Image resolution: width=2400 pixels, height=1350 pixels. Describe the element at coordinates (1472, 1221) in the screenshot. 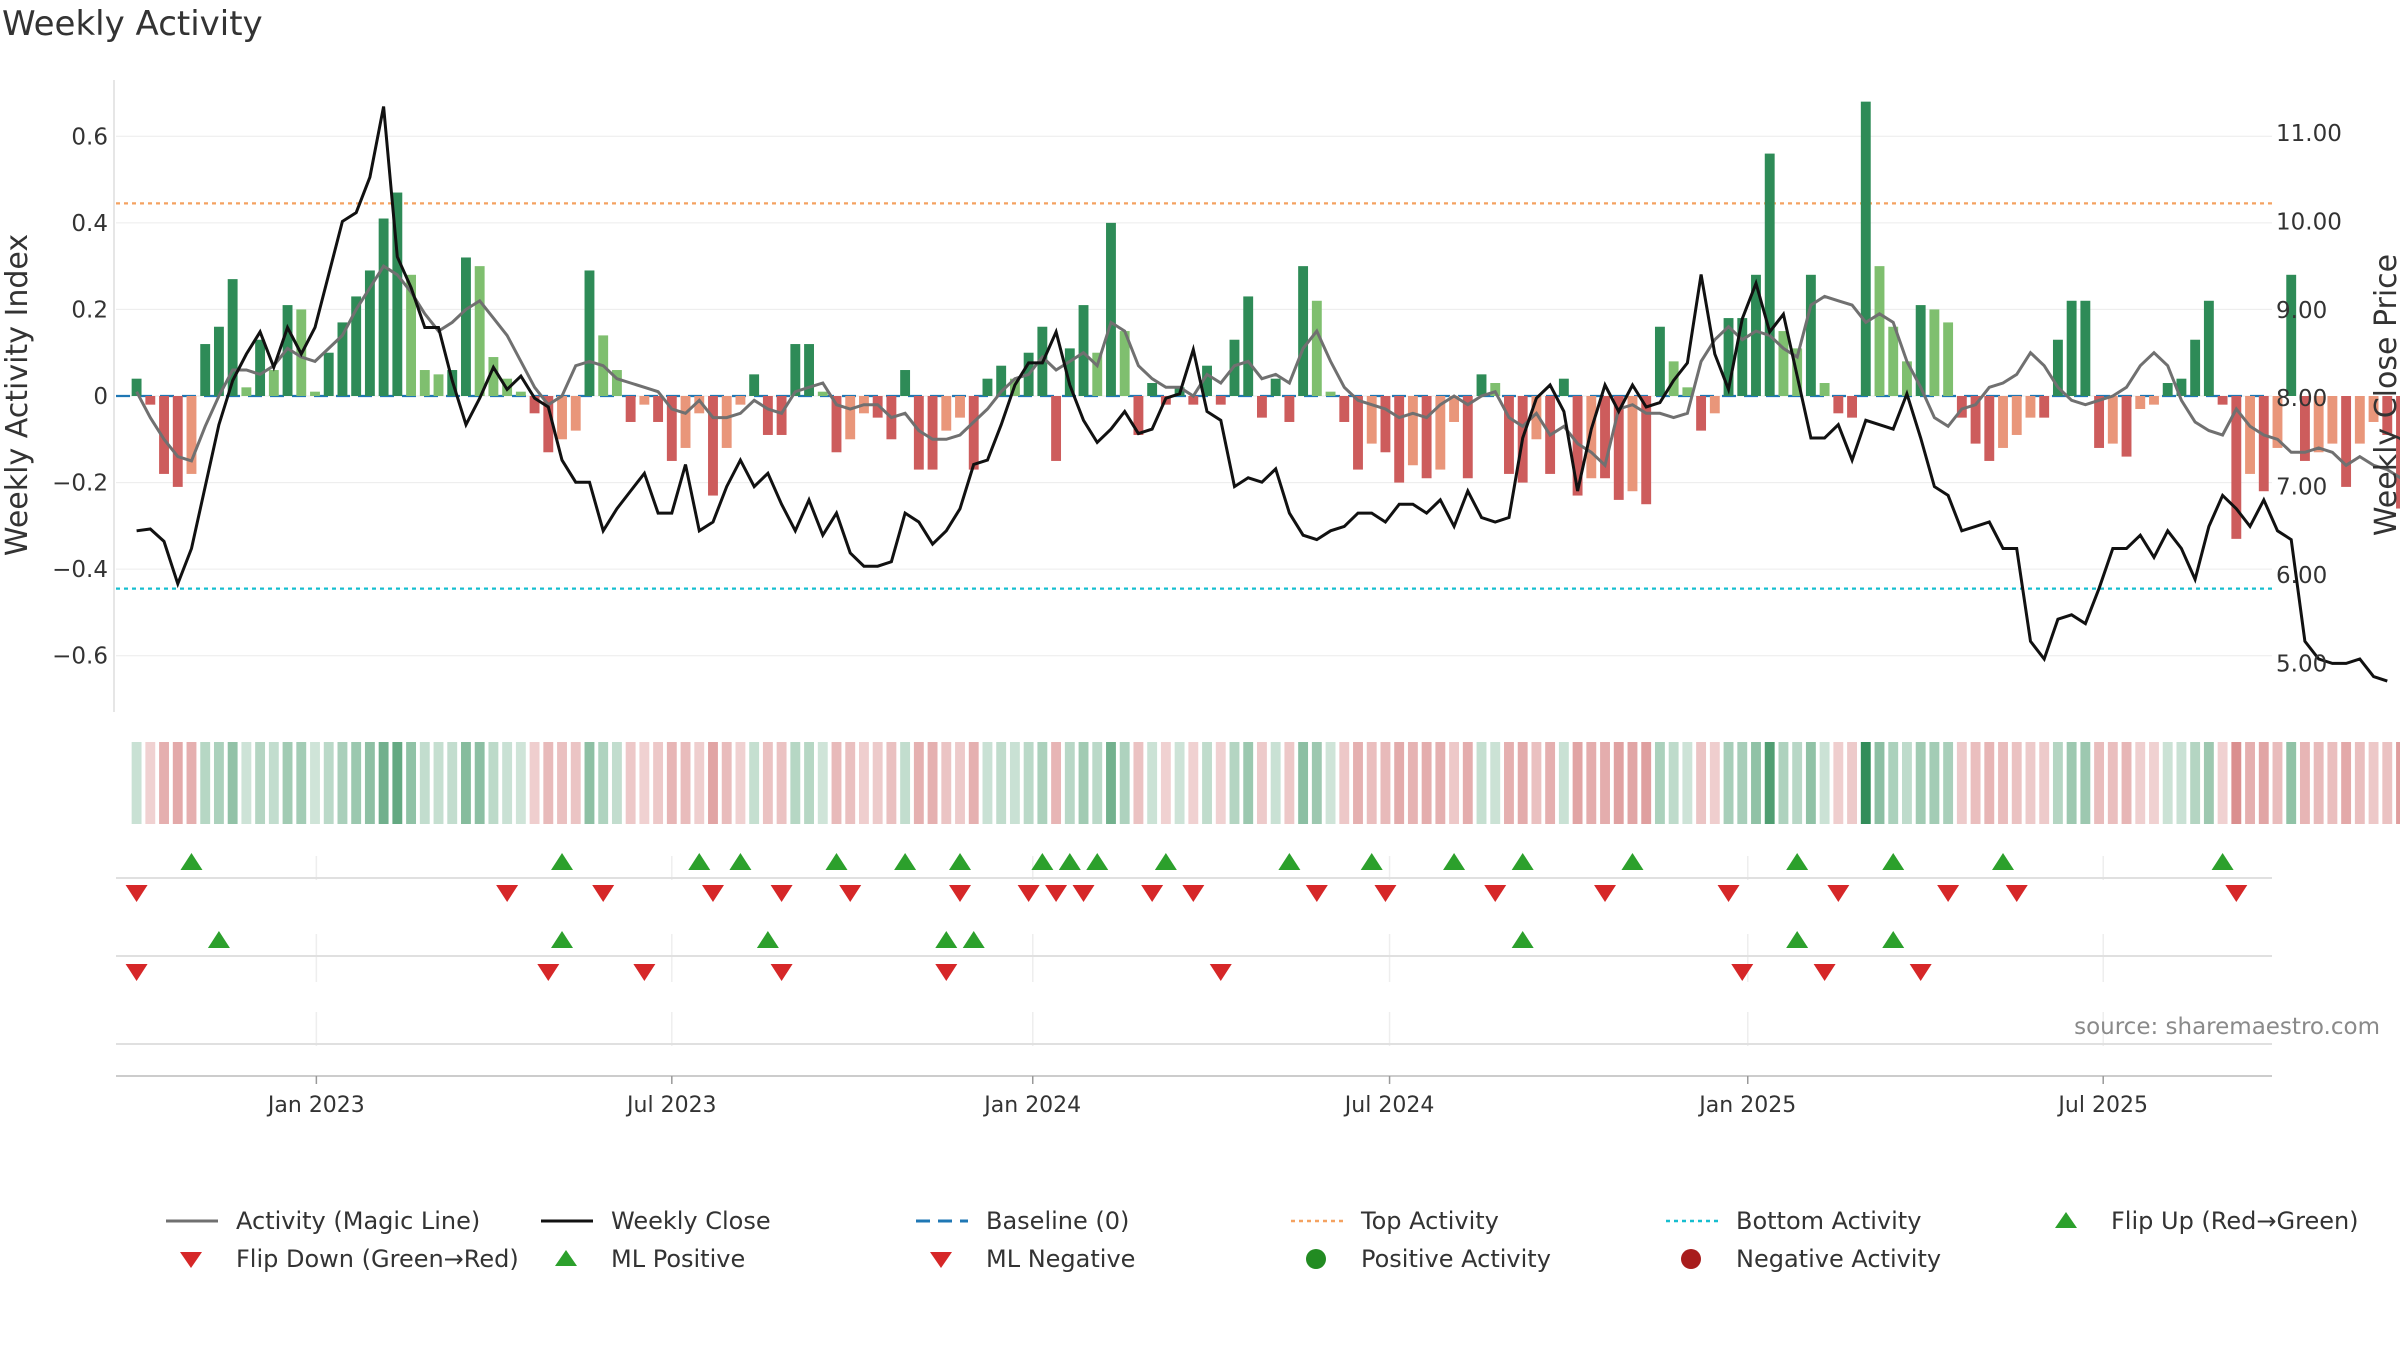

I see `legend-item-top-activity: Top Activity` at that location.